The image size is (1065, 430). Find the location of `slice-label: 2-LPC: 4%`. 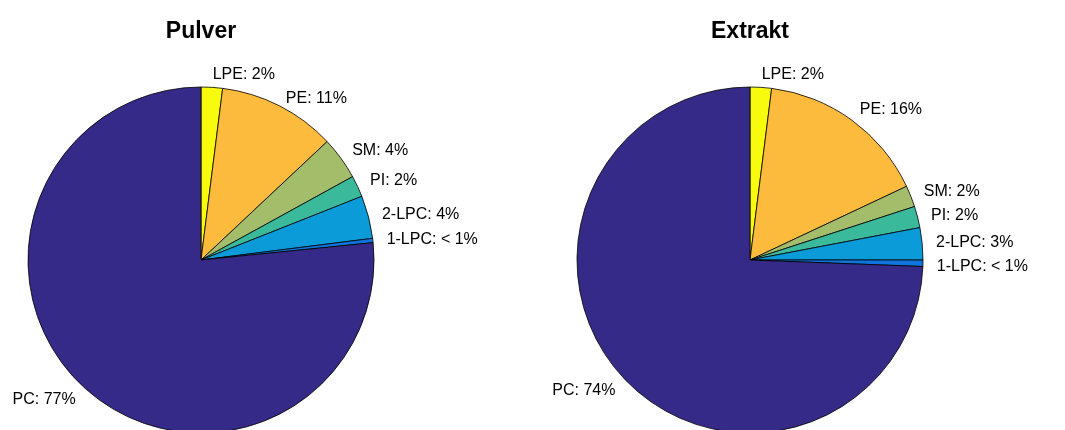

slice-label: 2-LPC: 4% is located at coordinates (420, 213).